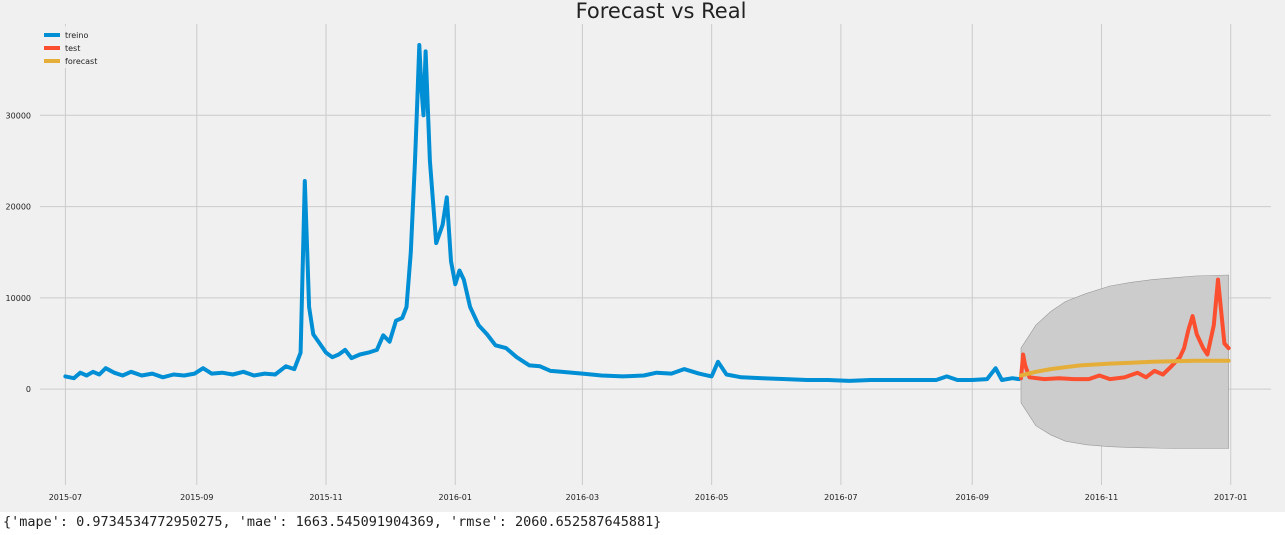  Describe the element at coordinates (28, 389) in the screenshot. I see `y-tick-label: 0` at that location.